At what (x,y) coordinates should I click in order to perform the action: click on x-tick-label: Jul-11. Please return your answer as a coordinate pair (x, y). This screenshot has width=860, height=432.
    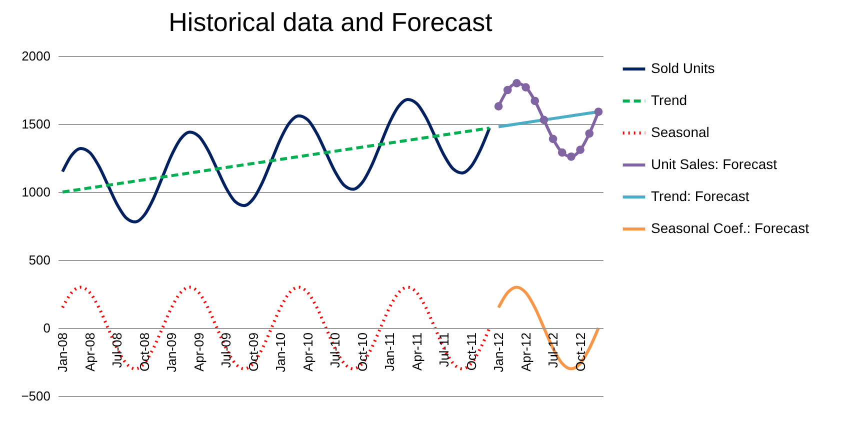
    Looking at the image, I should click on (444, 349).